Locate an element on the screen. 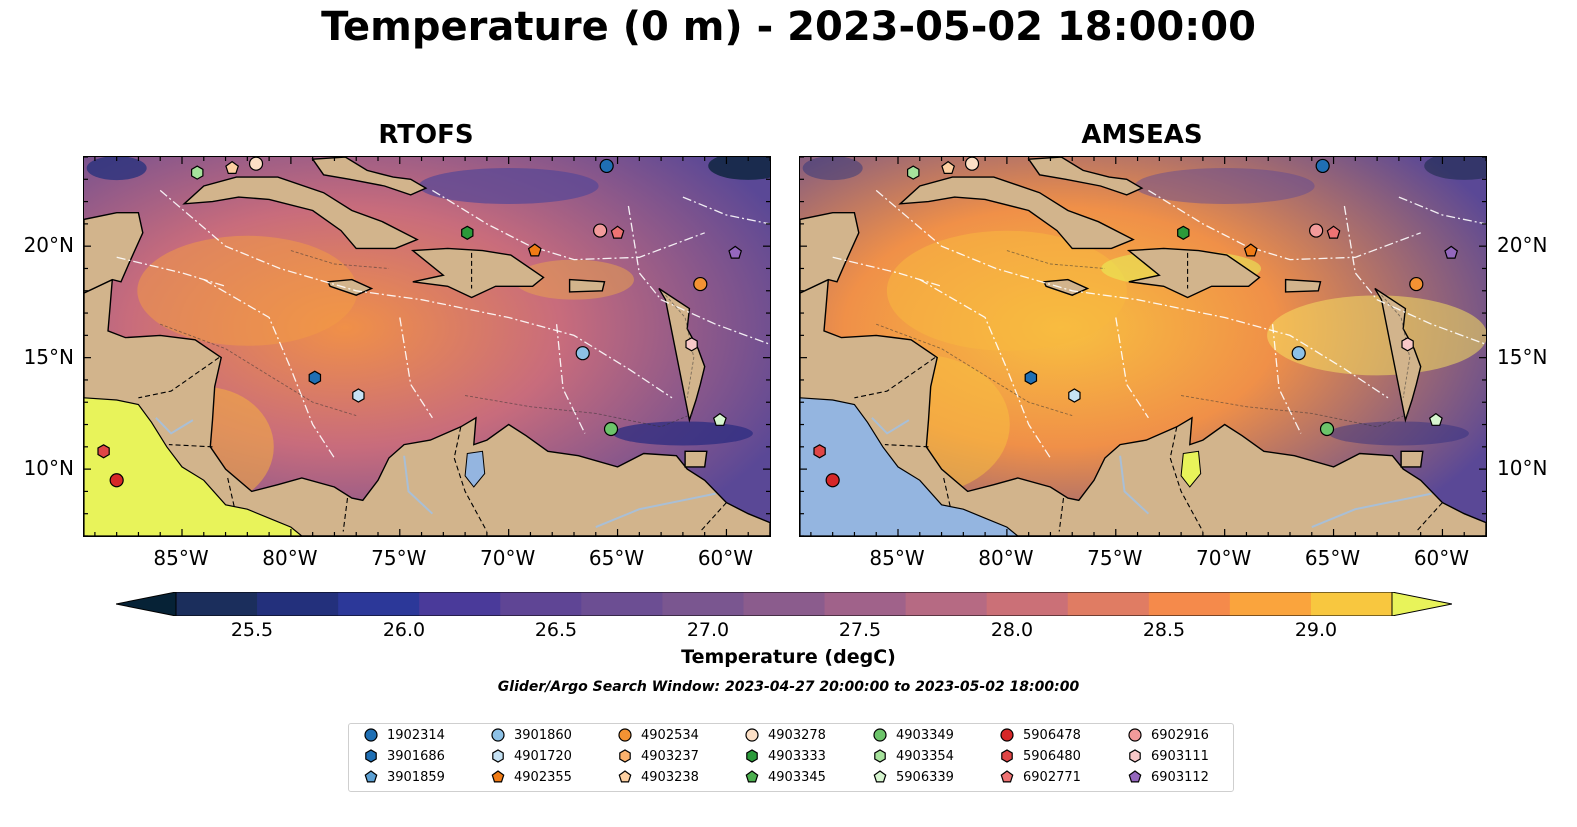  lon-tick-label: 80°W is located at coordinates (1006, 558).